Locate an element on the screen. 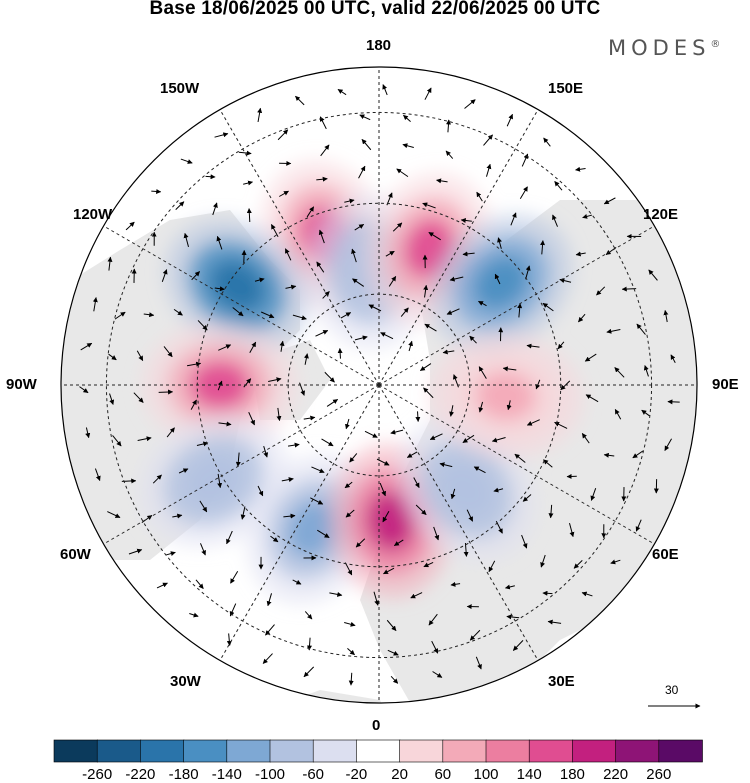 The height and width of the screenshot is (783, 750). colorbar-tick-label: -60 is located at coordinates (313, 774).